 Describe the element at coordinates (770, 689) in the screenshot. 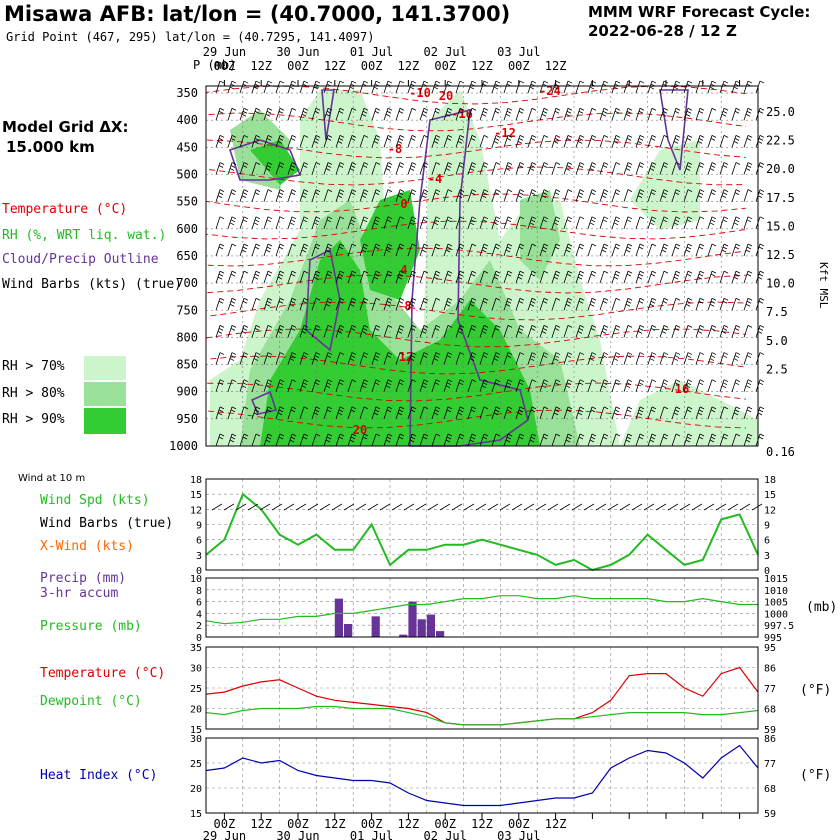

I see `temp-rtick-2: 77` at that location.